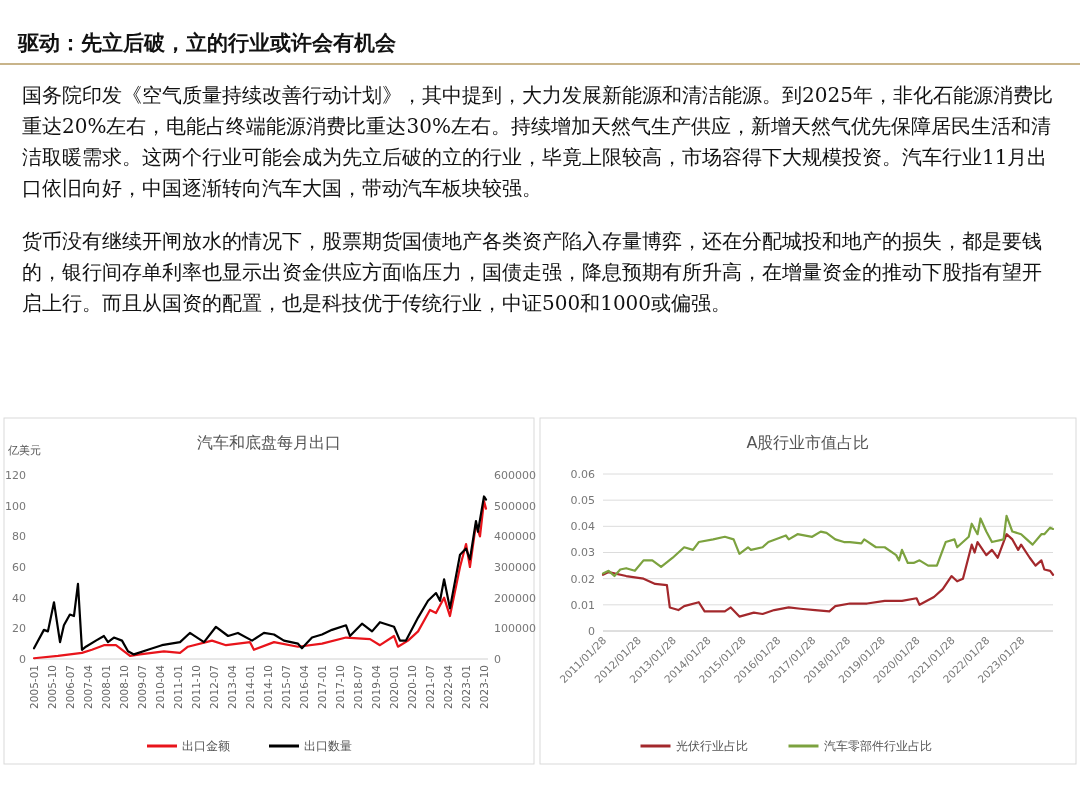 The width and height of the screenshot is (1080, 810). I want to click on y2-tick-label: 100000, so click(515, 629).